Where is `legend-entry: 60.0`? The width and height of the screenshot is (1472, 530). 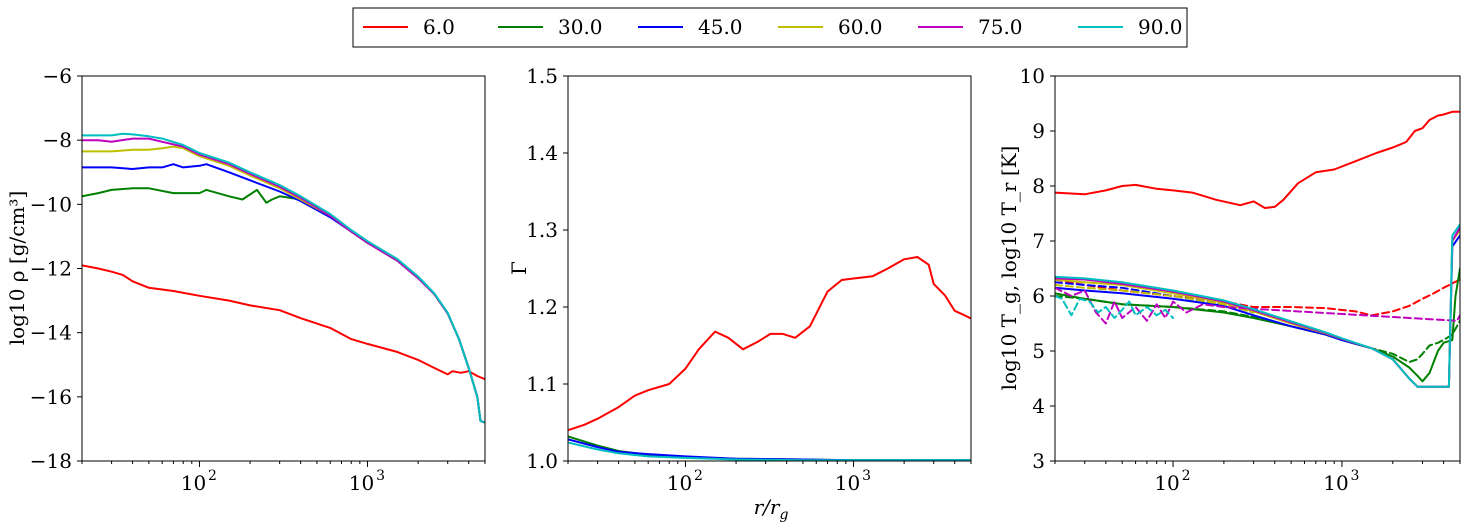 legend-entry: 60.0 is located at coordinates (830, 27).